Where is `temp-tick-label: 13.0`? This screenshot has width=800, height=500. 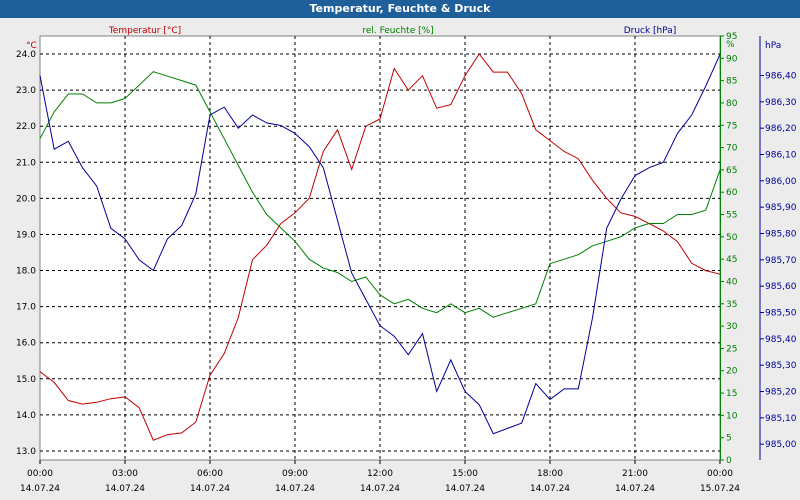
temp-tick-label: 13.0 is located at coordinates (26, 452).